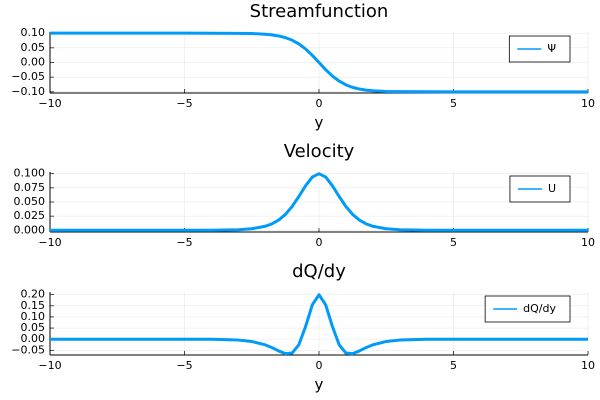  What do you see at coordinates (28, 91) in the screenshot?
I see `y-tick-label: −0.10` at bounding box center [28, 91].